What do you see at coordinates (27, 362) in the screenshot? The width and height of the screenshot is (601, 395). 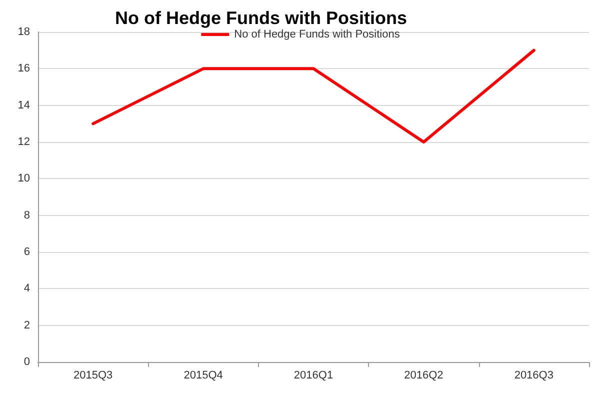 I see `y-tick-label: 0` at bounding box center [27, 362].